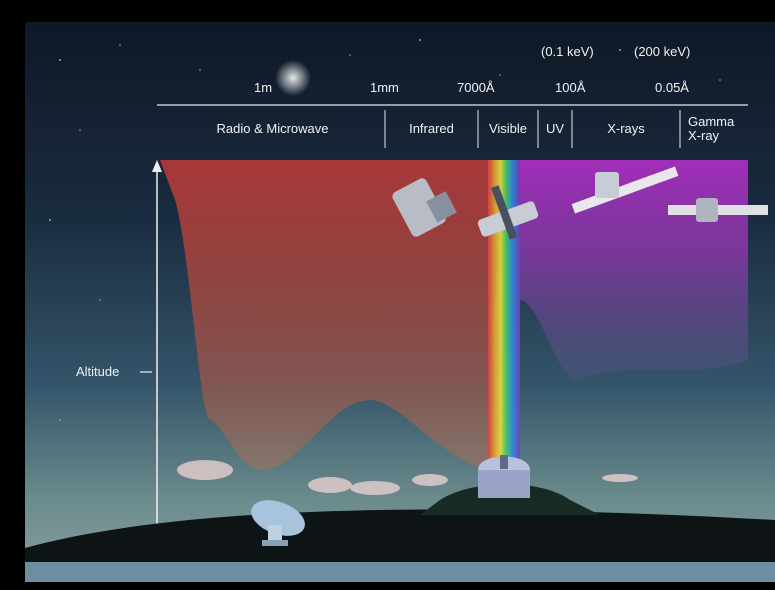 The height and width of the screenshot is (590, 775). What do you see at coordinates (476, 87) in the screenshot?
I see `wavelength-label-7000a: 7000Å` at bounding box center [476, 87].